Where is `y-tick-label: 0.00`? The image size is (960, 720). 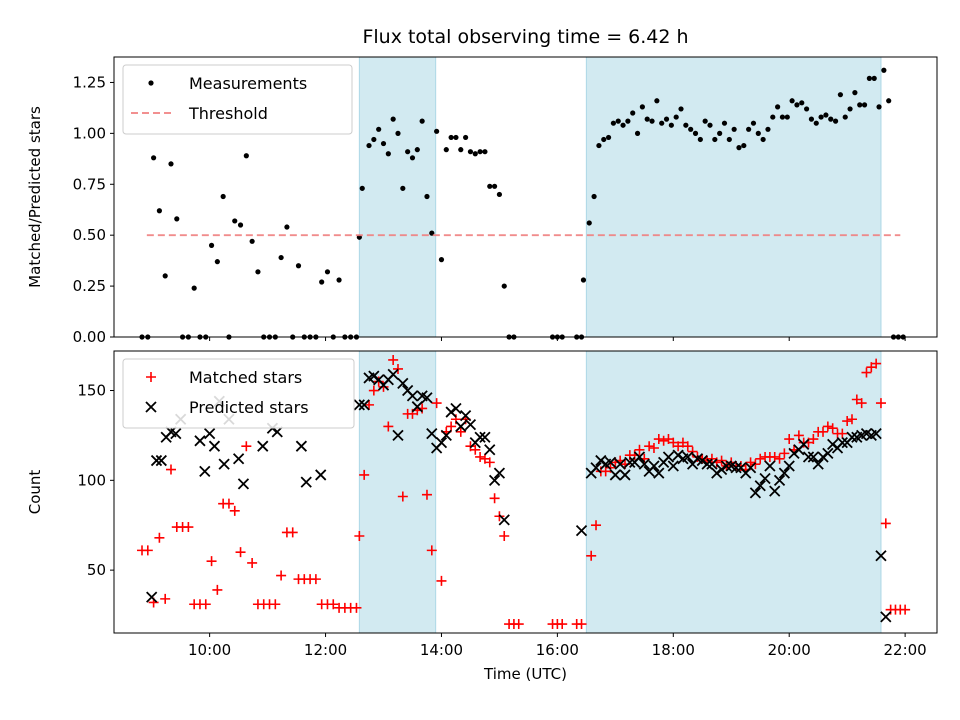
y-tick-label: 0.00 is located at coordinates (89, 337).